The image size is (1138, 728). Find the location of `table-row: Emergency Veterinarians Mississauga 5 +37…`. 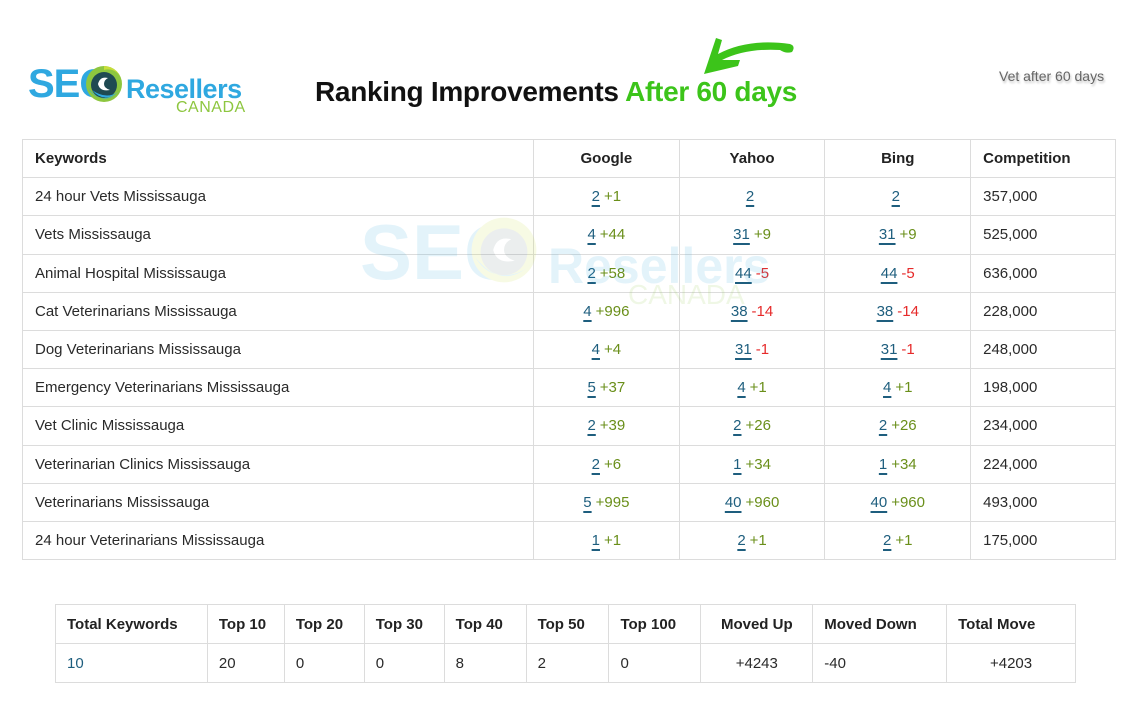

table-row: Emergency Veterinarians Mississauga 5 +37… is located at coordinates (569, 388).